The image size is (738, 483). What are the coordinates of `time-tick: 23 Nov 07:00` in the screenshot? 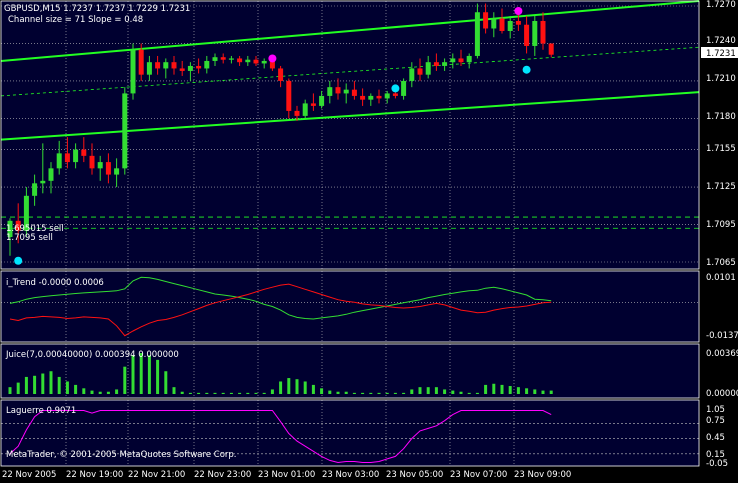 It's located at (478, 474).